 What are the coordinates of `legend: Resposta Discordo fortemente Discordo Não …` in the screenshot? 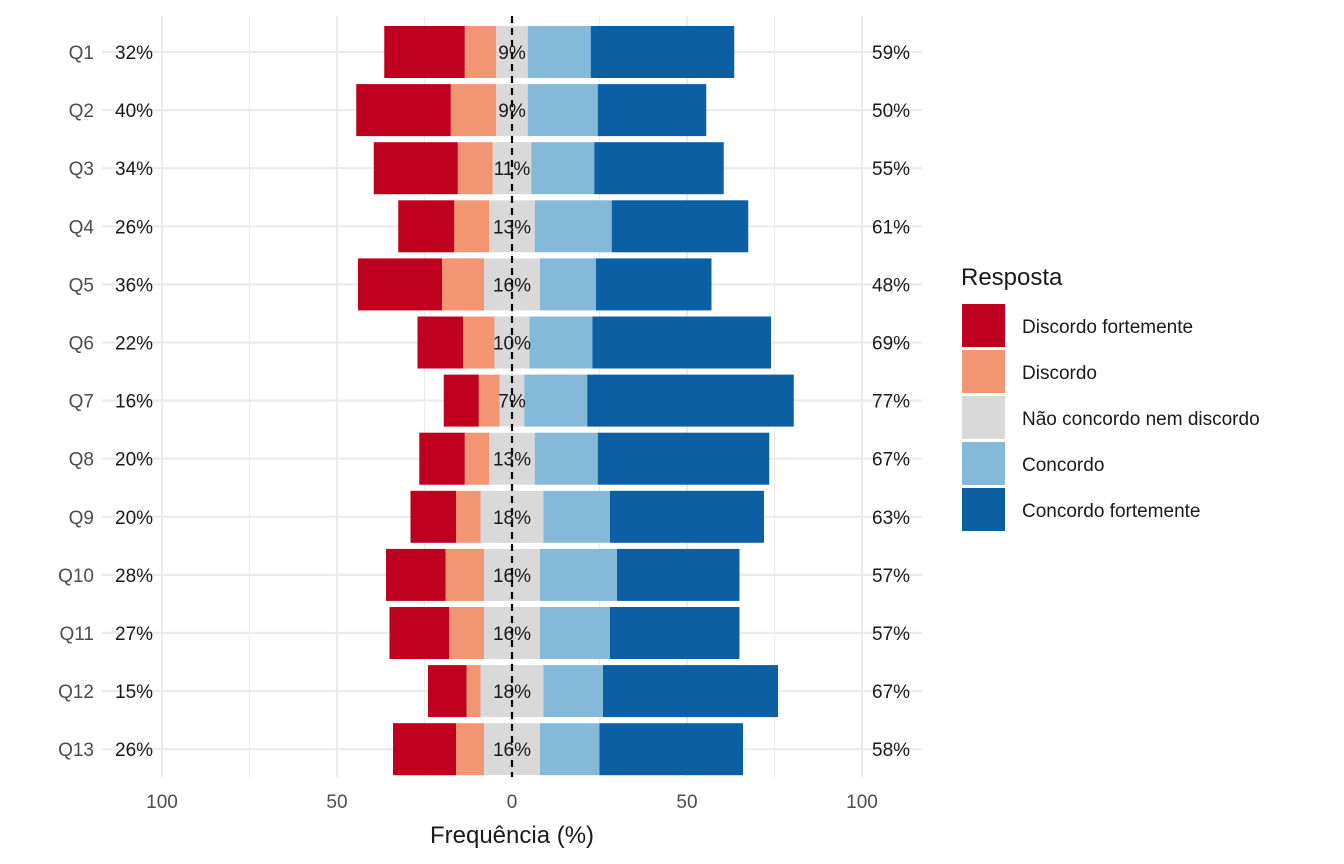 It's located at (1110, 397).